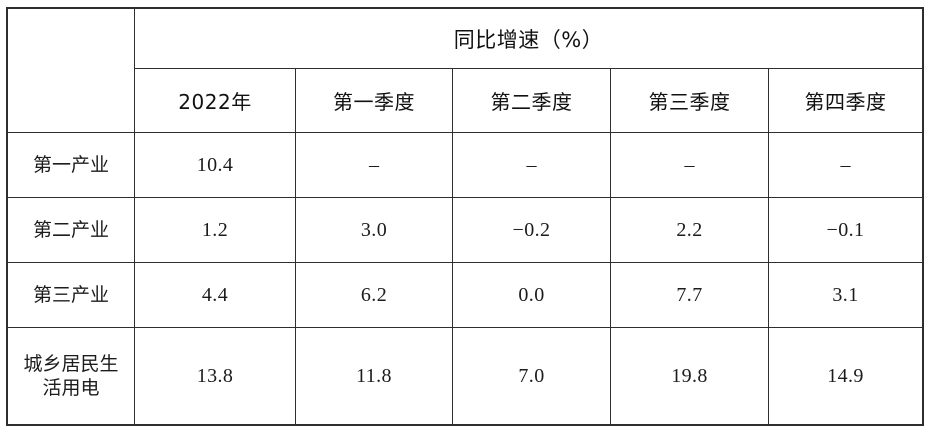 Image resolution: width=929 pixels, height=432 pixels. Describe the element at coordinates (528, 38) in the screenshot. I see `table-title: 同比增速（%）` at that location.